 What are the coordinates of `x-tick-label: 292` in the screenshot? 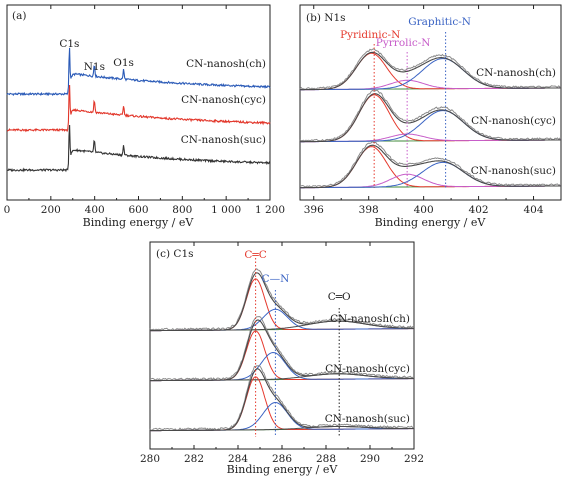 It's located at (414, 459).